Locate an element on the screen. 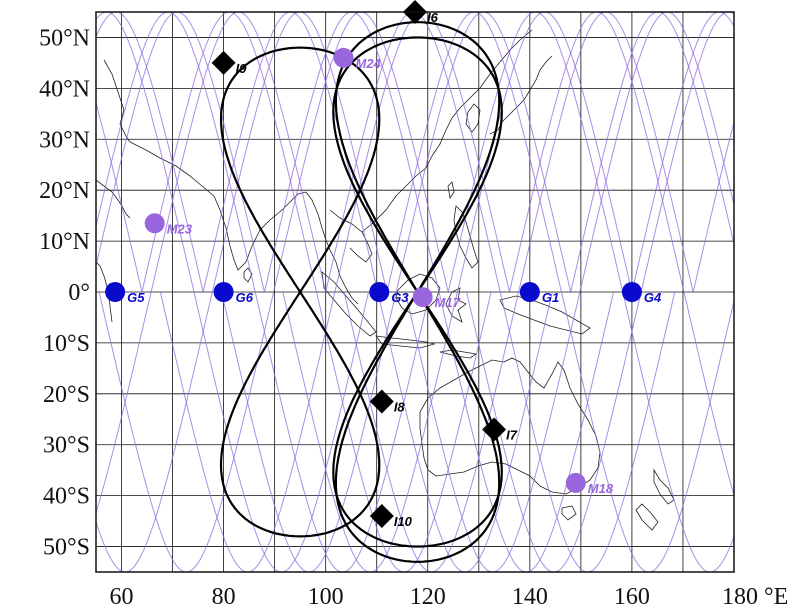 The width and height of the screenshot is (800, 614). meo-satellite-label: M24 is located at coordinates (369, 63).